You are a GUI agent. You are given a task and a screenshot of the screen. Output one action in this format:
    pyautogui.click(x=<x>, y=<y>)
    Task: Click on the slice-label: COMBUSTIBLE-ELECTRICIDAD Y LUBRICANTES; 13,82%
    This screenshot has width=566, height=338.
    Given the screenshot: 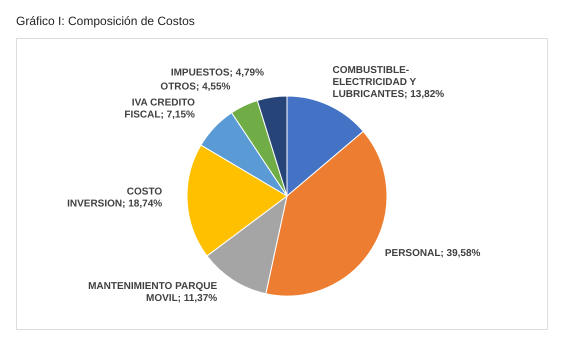 What is the action you would take?
    pyautogui.click(x=388, y=82)
    